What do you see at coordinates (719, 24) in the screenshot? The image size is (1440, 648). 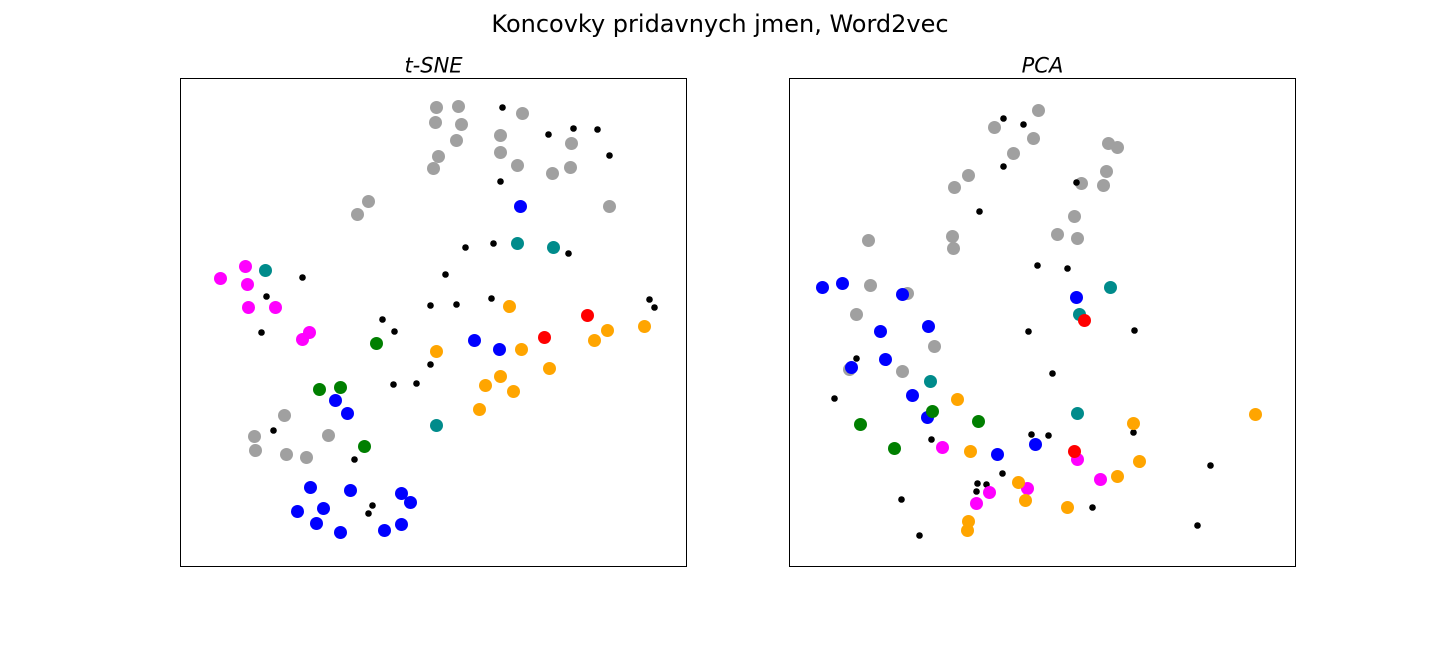 I see `figure-title: Koncovky pridavnych jmen, Word2vec` at bounding box center [719, 24].